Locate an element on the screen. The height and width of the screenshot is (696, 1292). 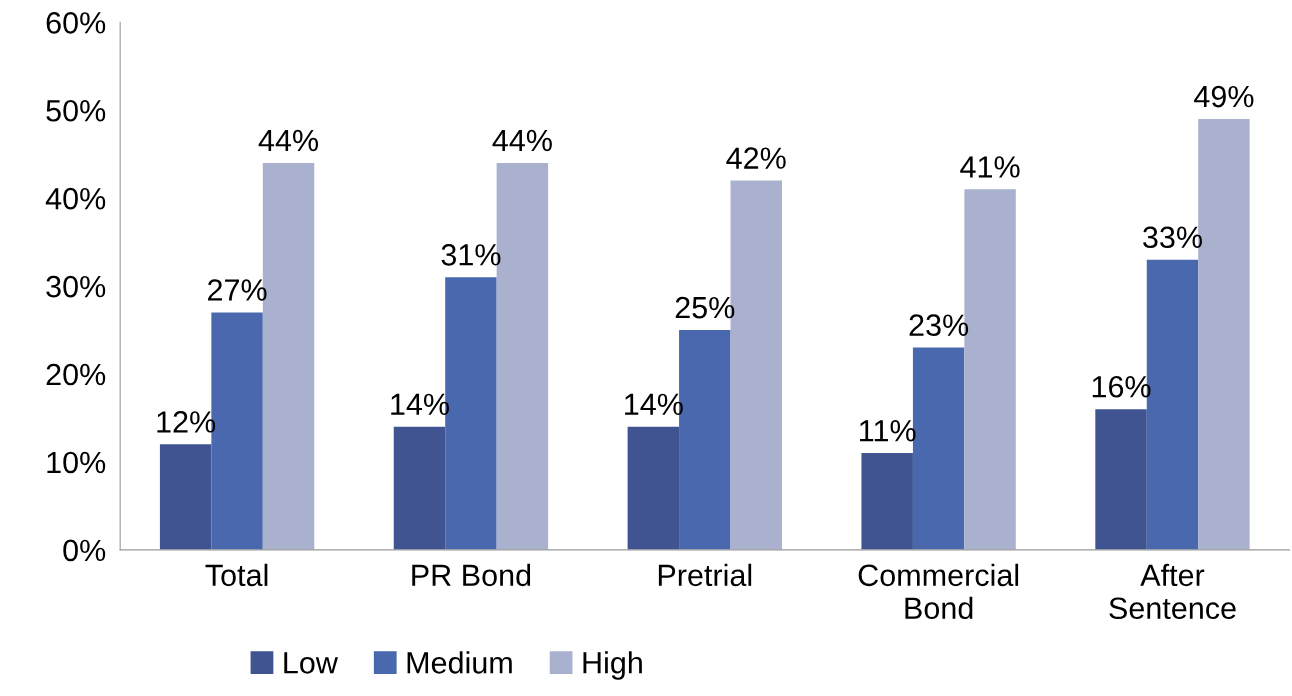
data-label: 42% is located at coordinates (756, 158).